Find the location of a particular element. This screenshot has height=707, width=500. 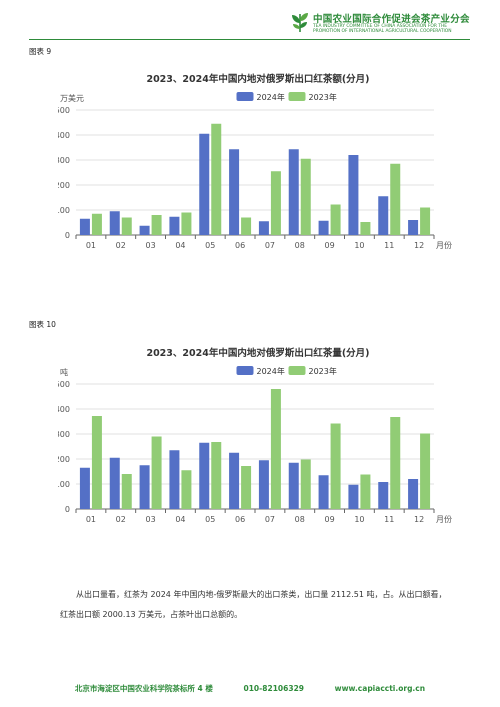

tea-leaf-logo-icon is located at coordinates (300, 23).